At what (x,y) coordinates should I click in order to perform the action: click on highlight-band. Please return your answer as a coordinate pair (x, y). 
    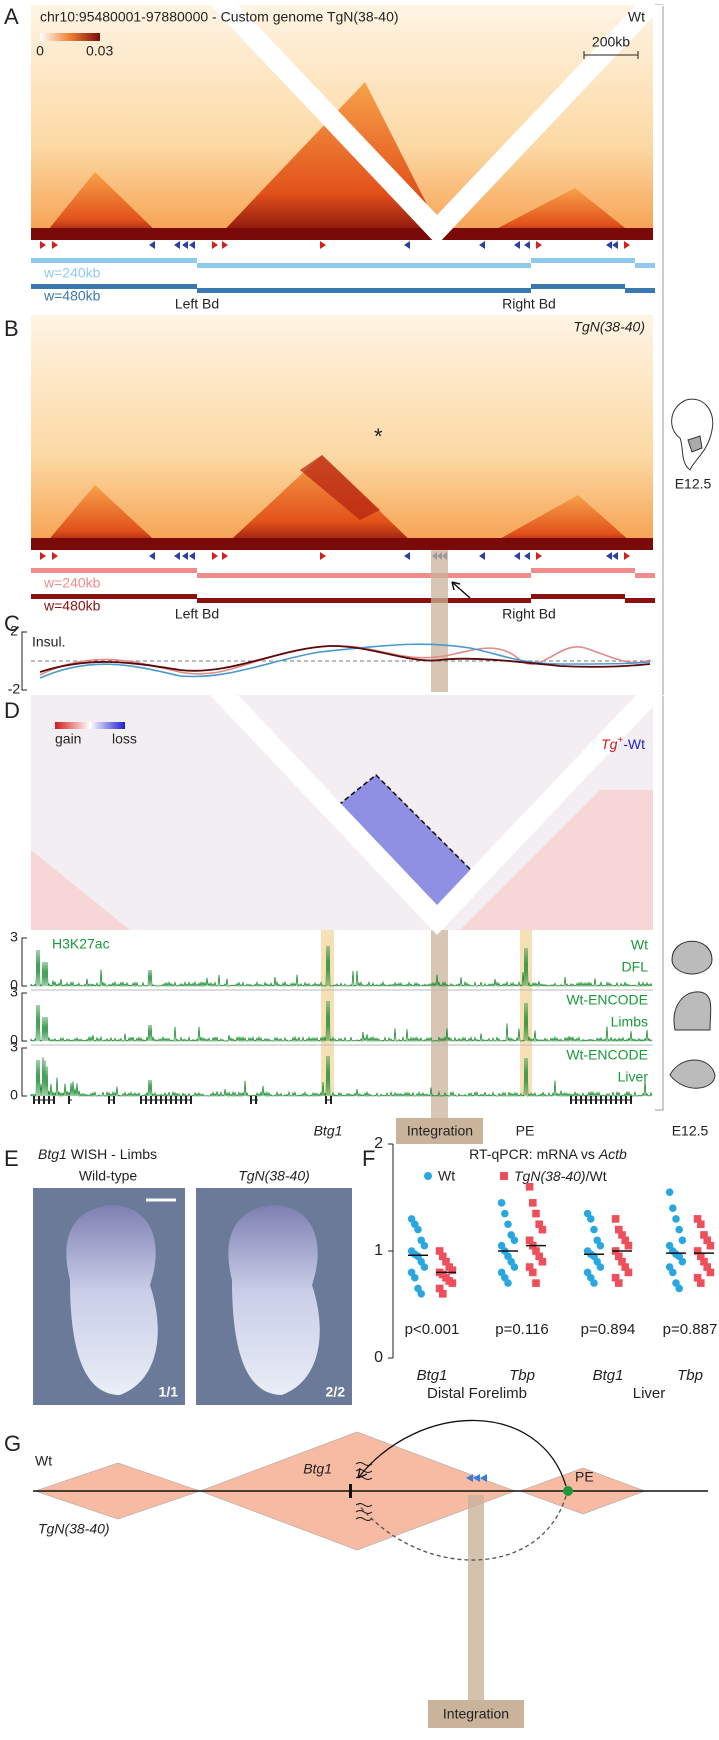
    Looking at the image, I should click on (526, 1012).